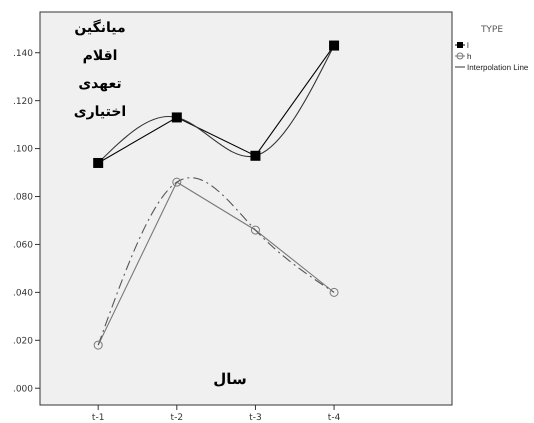  Describe the element at coordinates (469, 56) in the screenshot. I see `legend-label: h` at that location.